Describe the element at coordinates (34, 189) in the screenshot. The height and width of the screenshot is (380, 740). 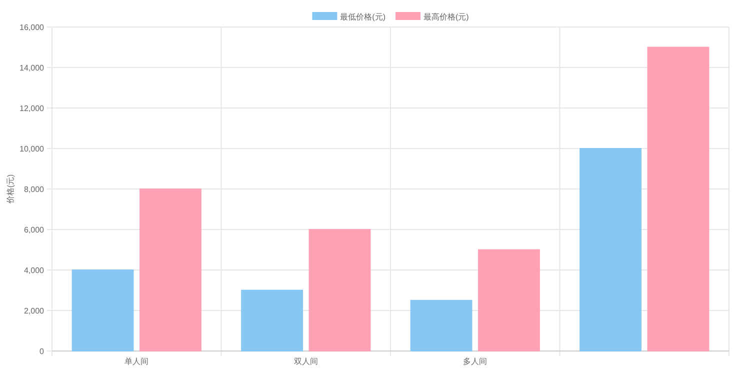
I see `y-tick-label: 8,000` at that location.